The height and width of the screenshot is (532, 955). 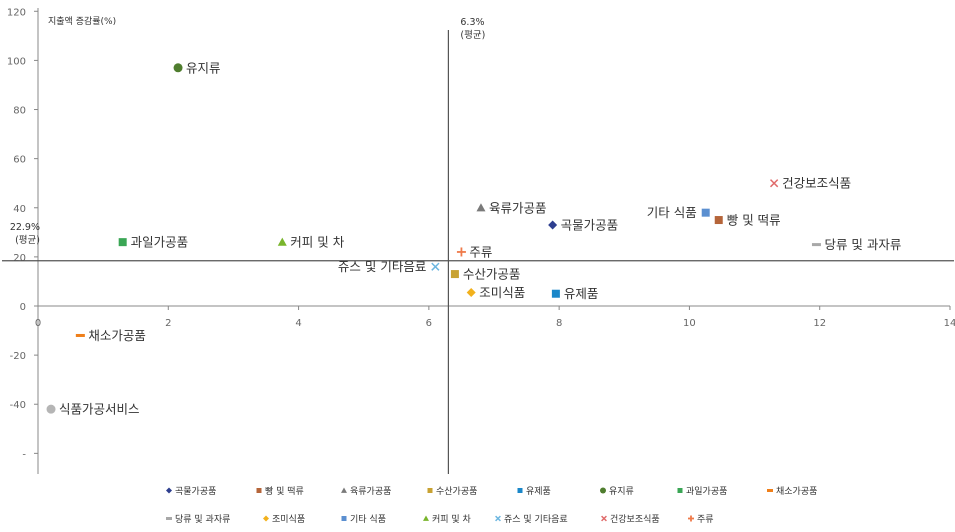 I want to click on x-tick-label: 6, so click(x=429, y=323).